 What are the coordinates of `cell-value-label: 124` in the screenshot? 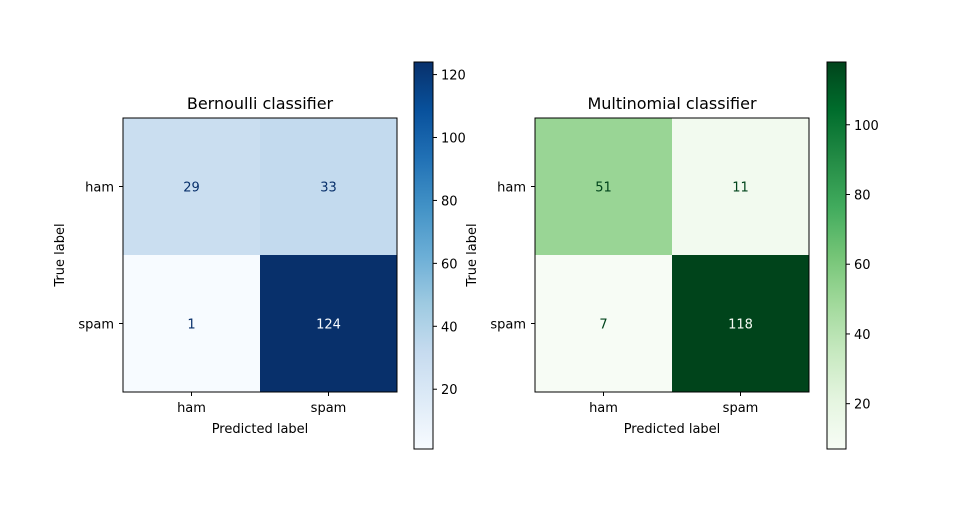 It's located at (328, 325).